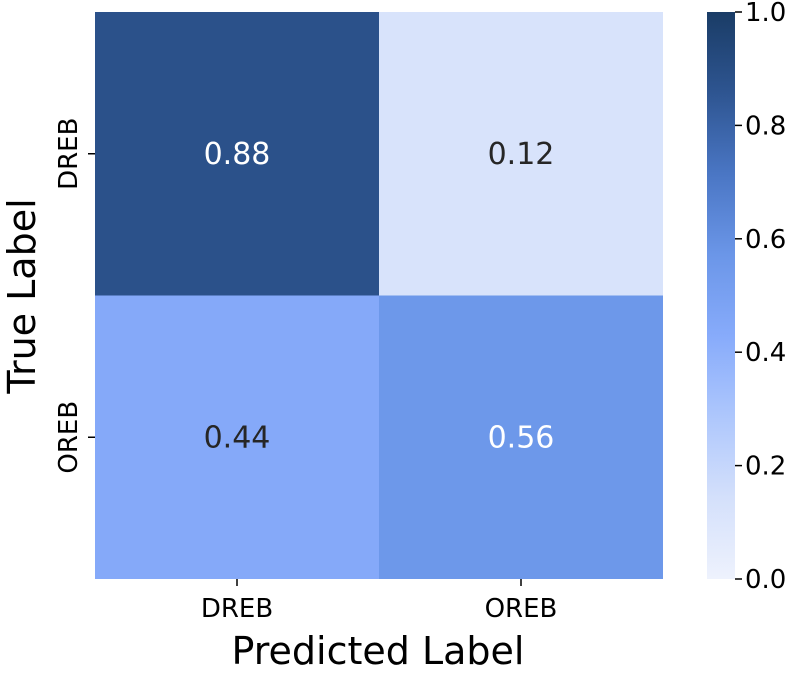  Describe the element at coordinates (765, 14) in the screenshot. I see `colorbar-tick-label: 1.0` at that location.